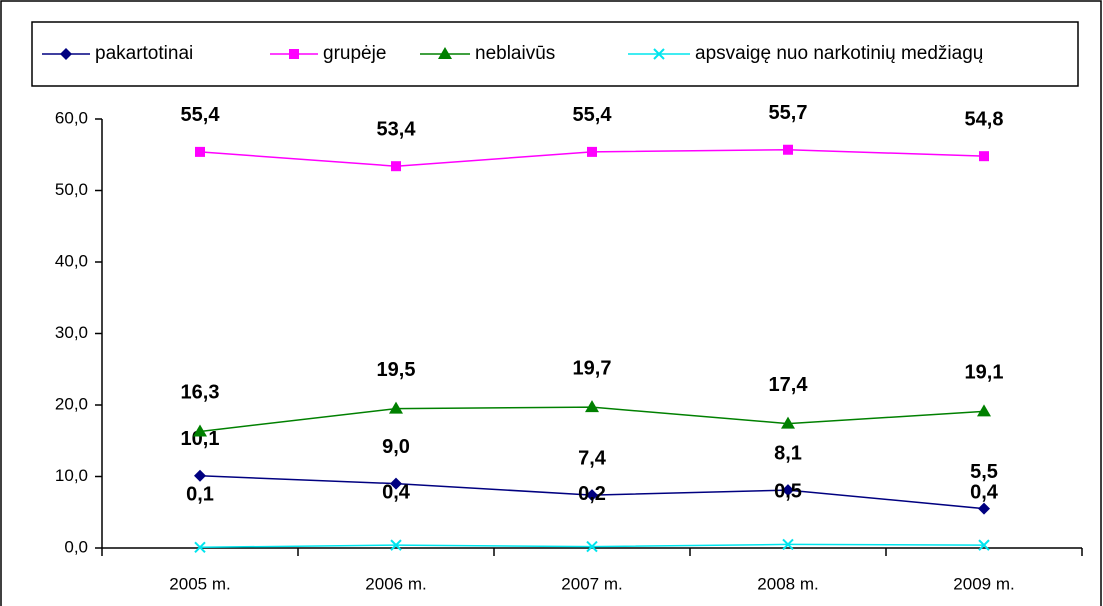 The image size is (1103, 606). I want to click on data-label: 53,4, so click(397, 129).